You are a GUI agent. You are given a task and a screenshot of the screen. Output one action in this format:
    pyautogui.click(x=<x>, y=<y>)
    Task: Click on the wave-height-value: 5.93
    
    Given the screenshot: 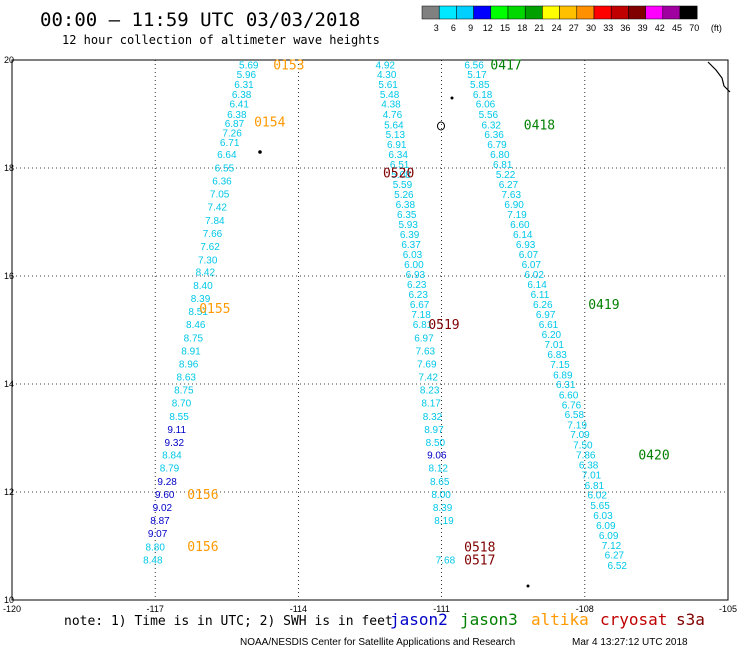 What is the action you would take?
    pyautogui.click(x=408, y=225)
    